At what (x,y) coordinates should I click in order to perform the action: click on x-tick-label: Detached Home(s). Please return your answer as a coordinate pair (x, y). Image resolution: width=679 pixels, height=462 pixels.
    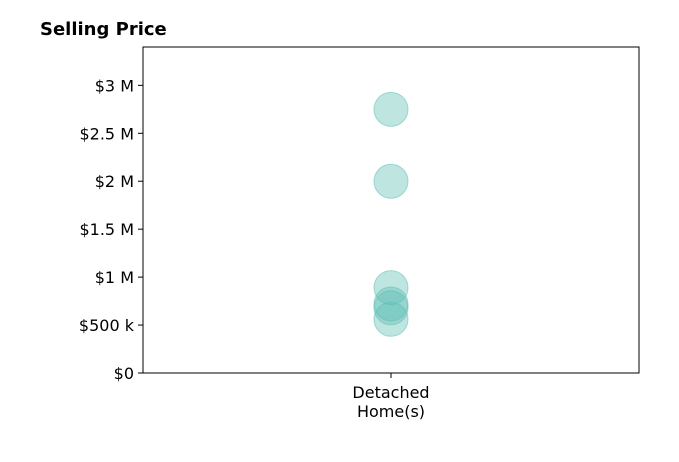
    Looking at the image, I should click on (390, 402).